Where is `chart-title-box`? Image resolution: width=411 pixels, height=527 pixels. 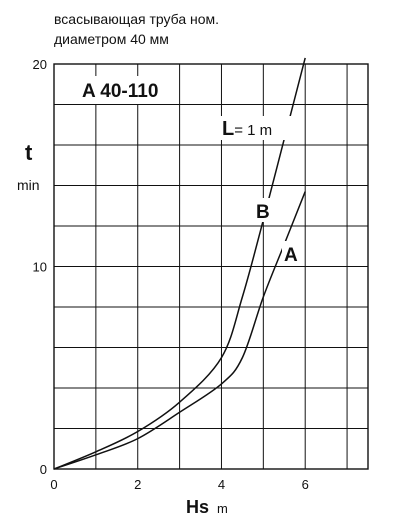
chart-title-box is located at coordinates (127, 90).